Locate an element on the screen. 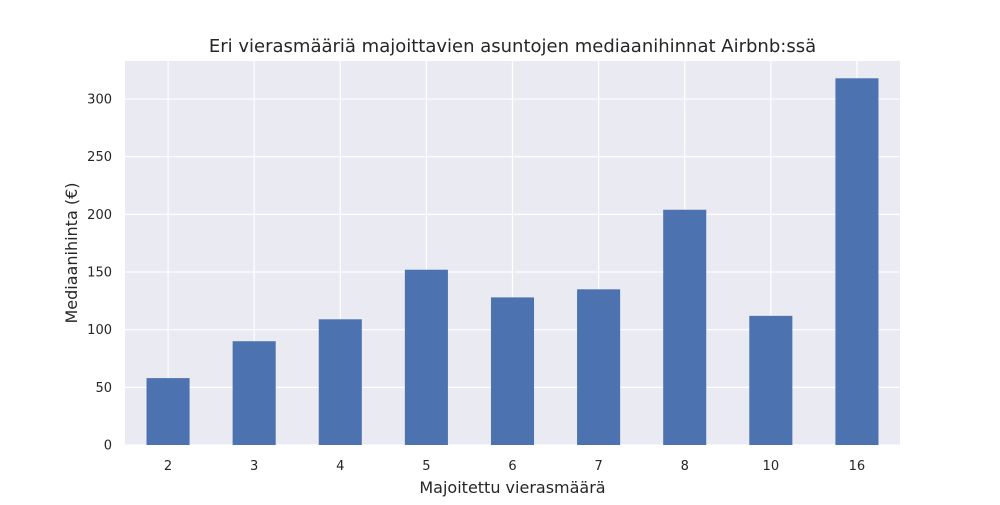  x-tick-label: 10 is located at coordinates (771, 466).